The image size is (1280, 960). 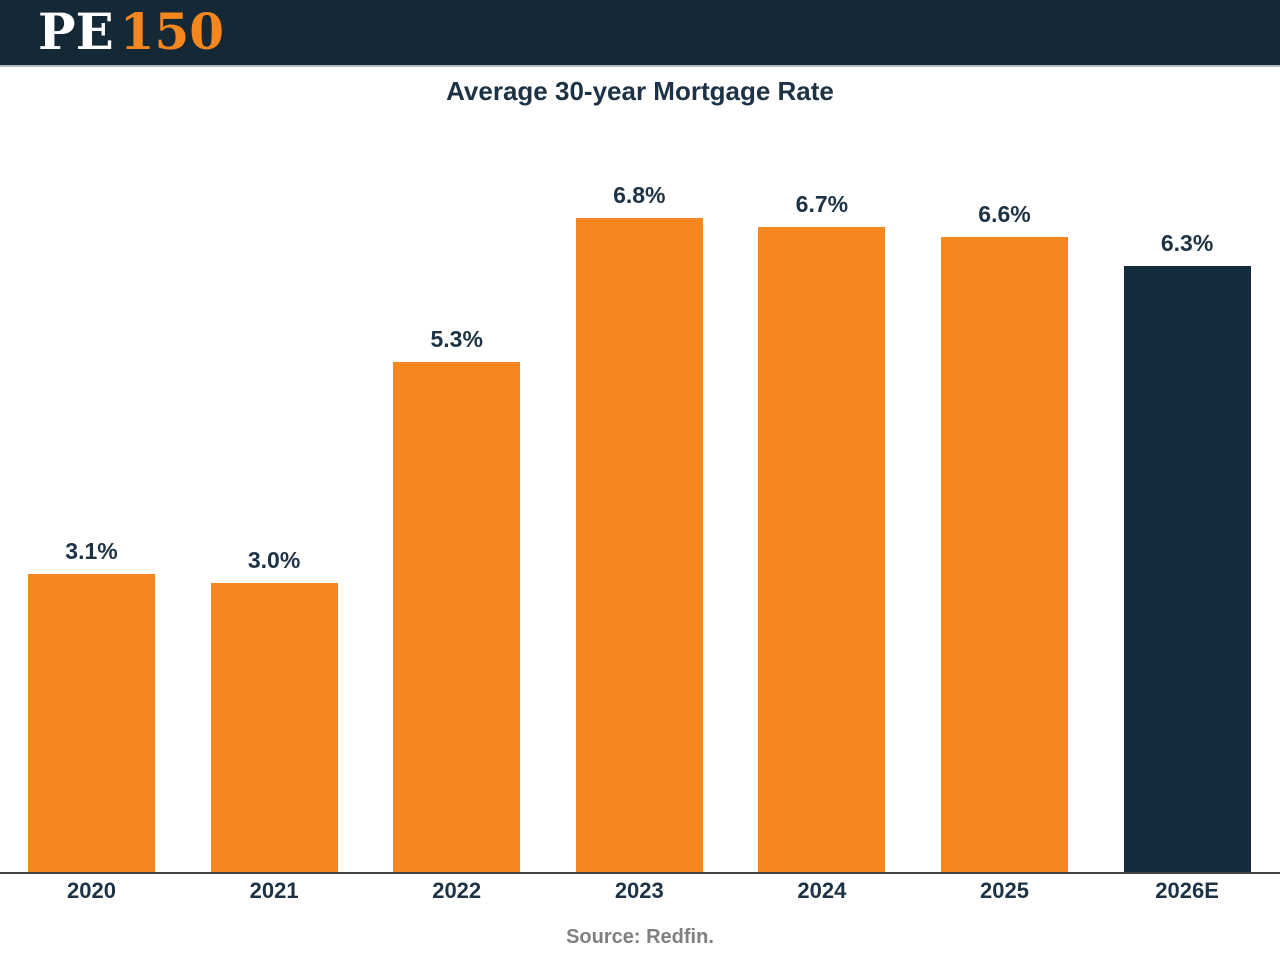 I want to click on bar-value-label: 6.8%, so click(x=639, y=195).